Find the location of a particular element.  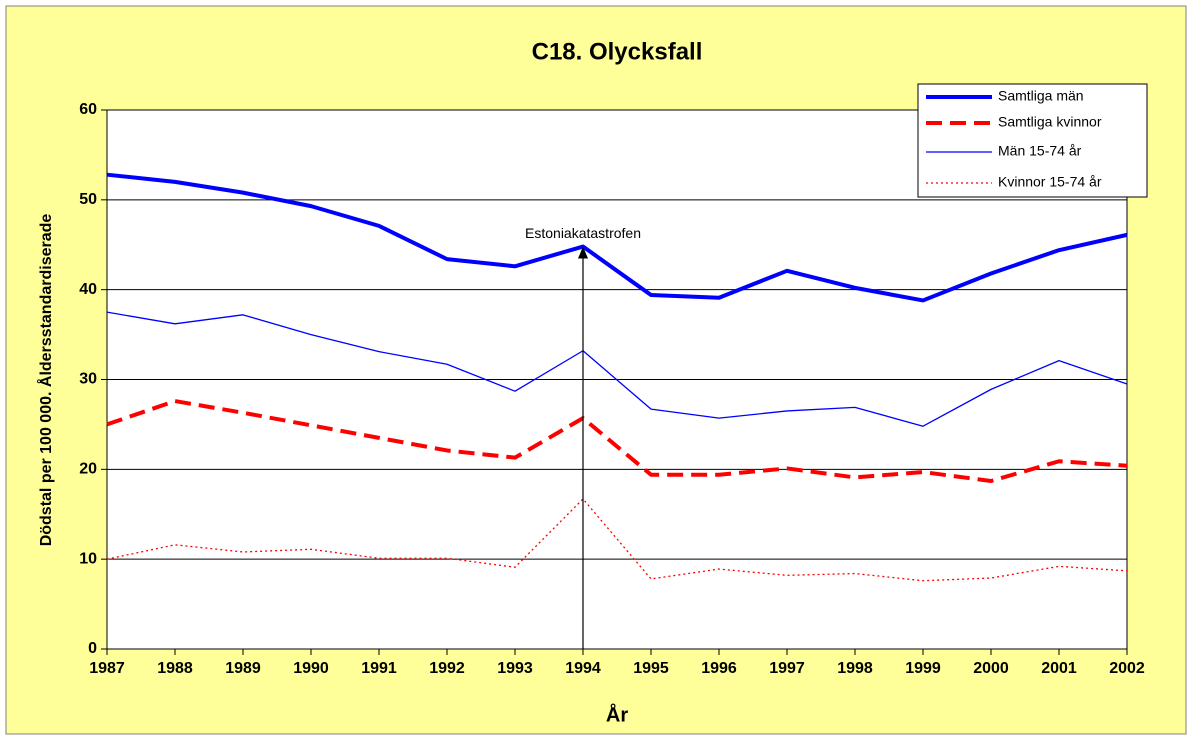

x-tick-label: 1989 is located at coordinates (243, 668).